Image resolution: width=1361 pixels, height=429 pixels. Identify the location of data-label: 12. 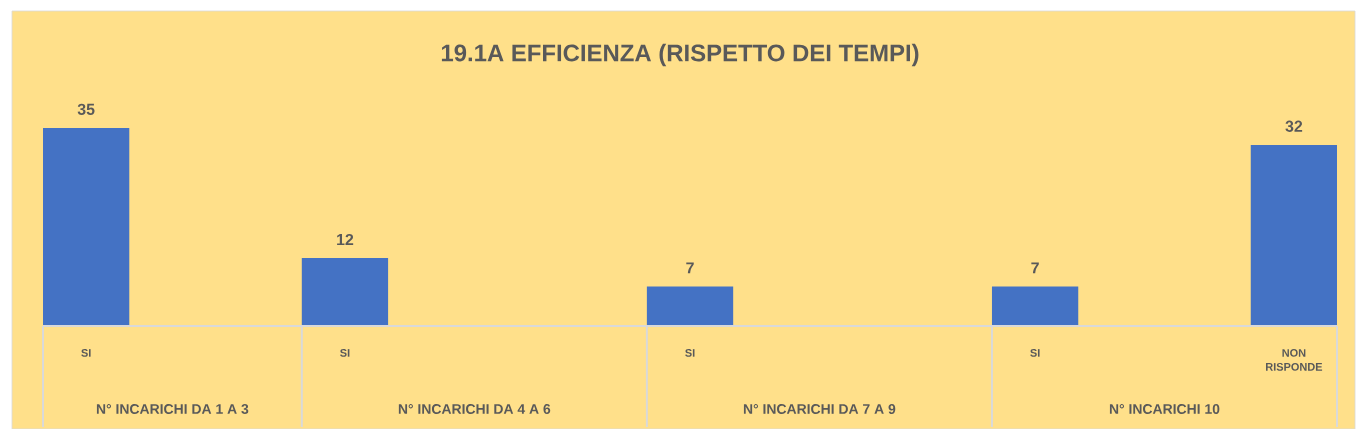
(345, 239).